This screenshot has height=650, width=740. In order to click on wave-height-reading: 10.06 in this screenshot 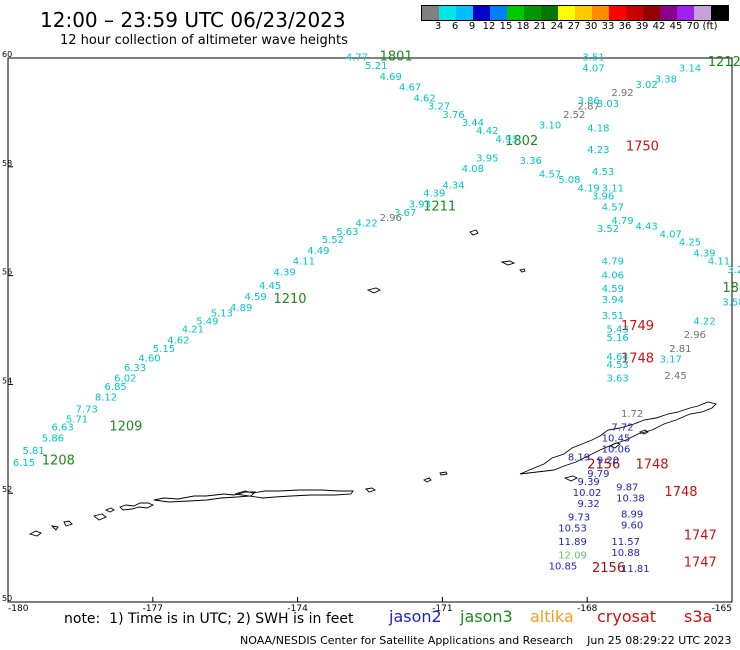, I will do `click(616, 449)`.